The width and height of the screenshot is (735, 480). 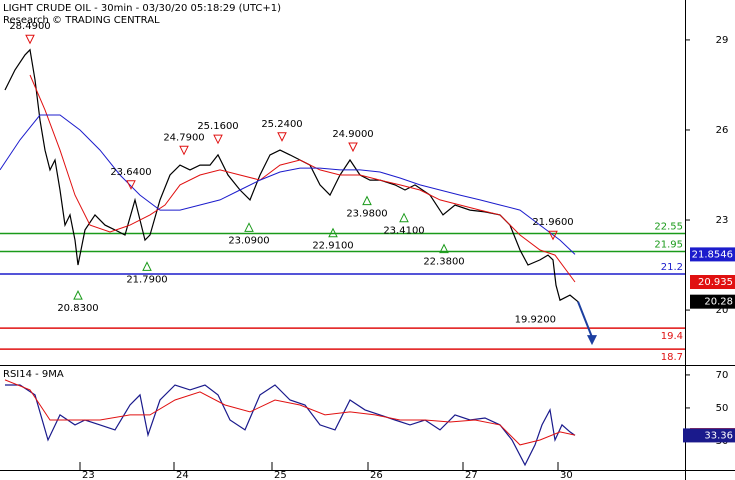 What do you see at coordinates (146, 279) in the screenshot?
I see `low-label: 21.7900` at bounding box center [146, 279].